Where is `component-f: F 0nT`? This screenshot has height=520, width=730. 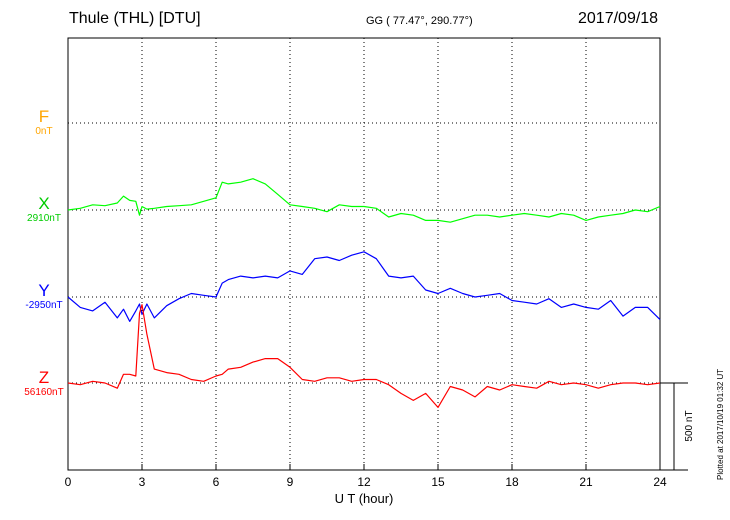
component-f: F 0nT is located at coordinates (44, 123).